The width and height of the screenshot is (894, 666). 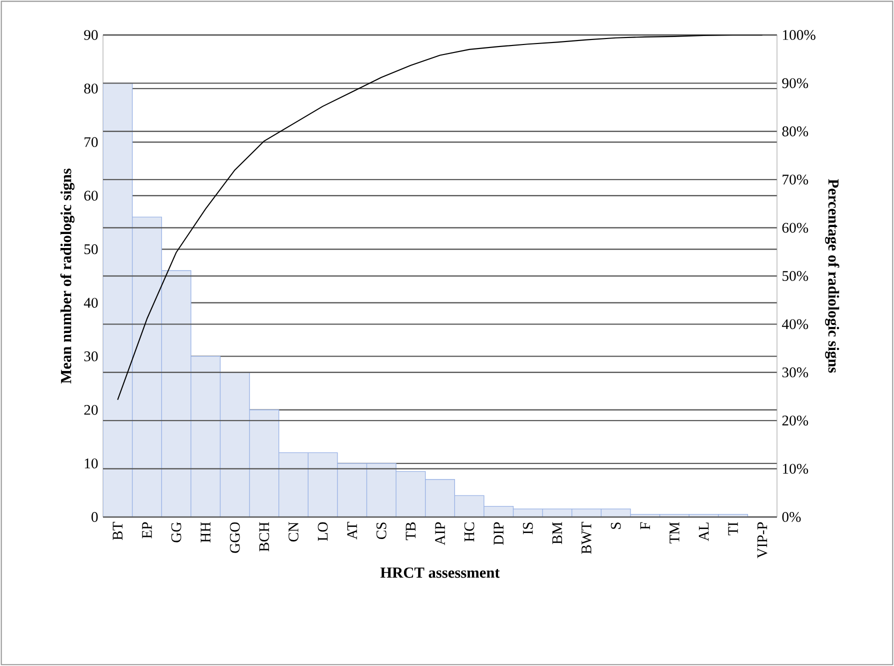 I want to click on x-tick-label: AIP, so click(x=440, y=534).